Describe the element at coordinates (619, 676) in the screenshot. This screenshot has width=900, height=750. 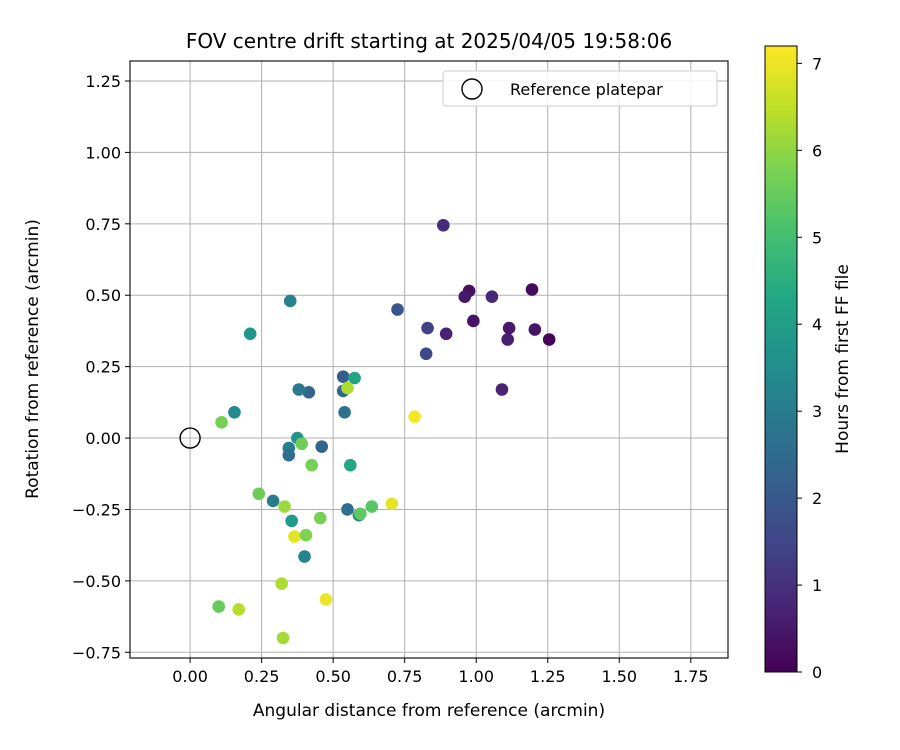
I see `x-tick-label: 1.50` at that location.